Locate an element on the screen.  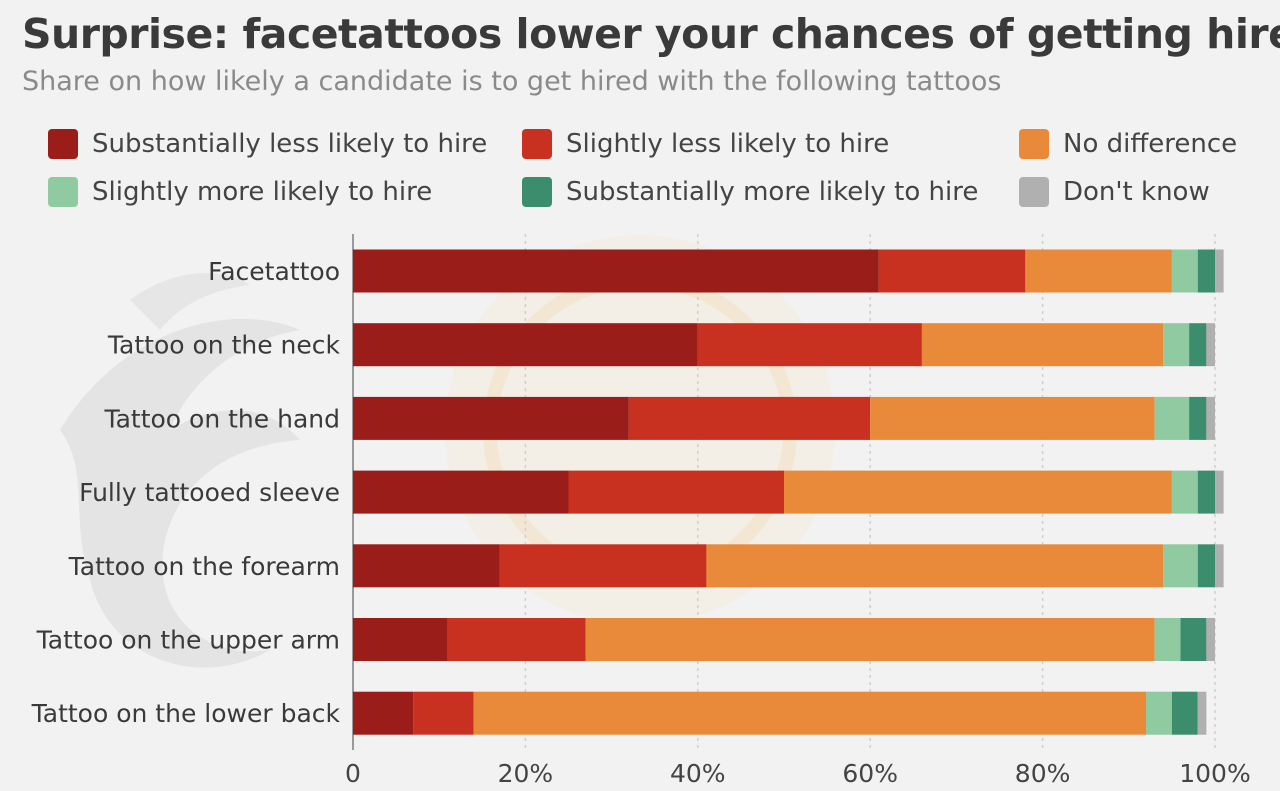
x-tick-label: 60% is located at coordinates (870, 773).